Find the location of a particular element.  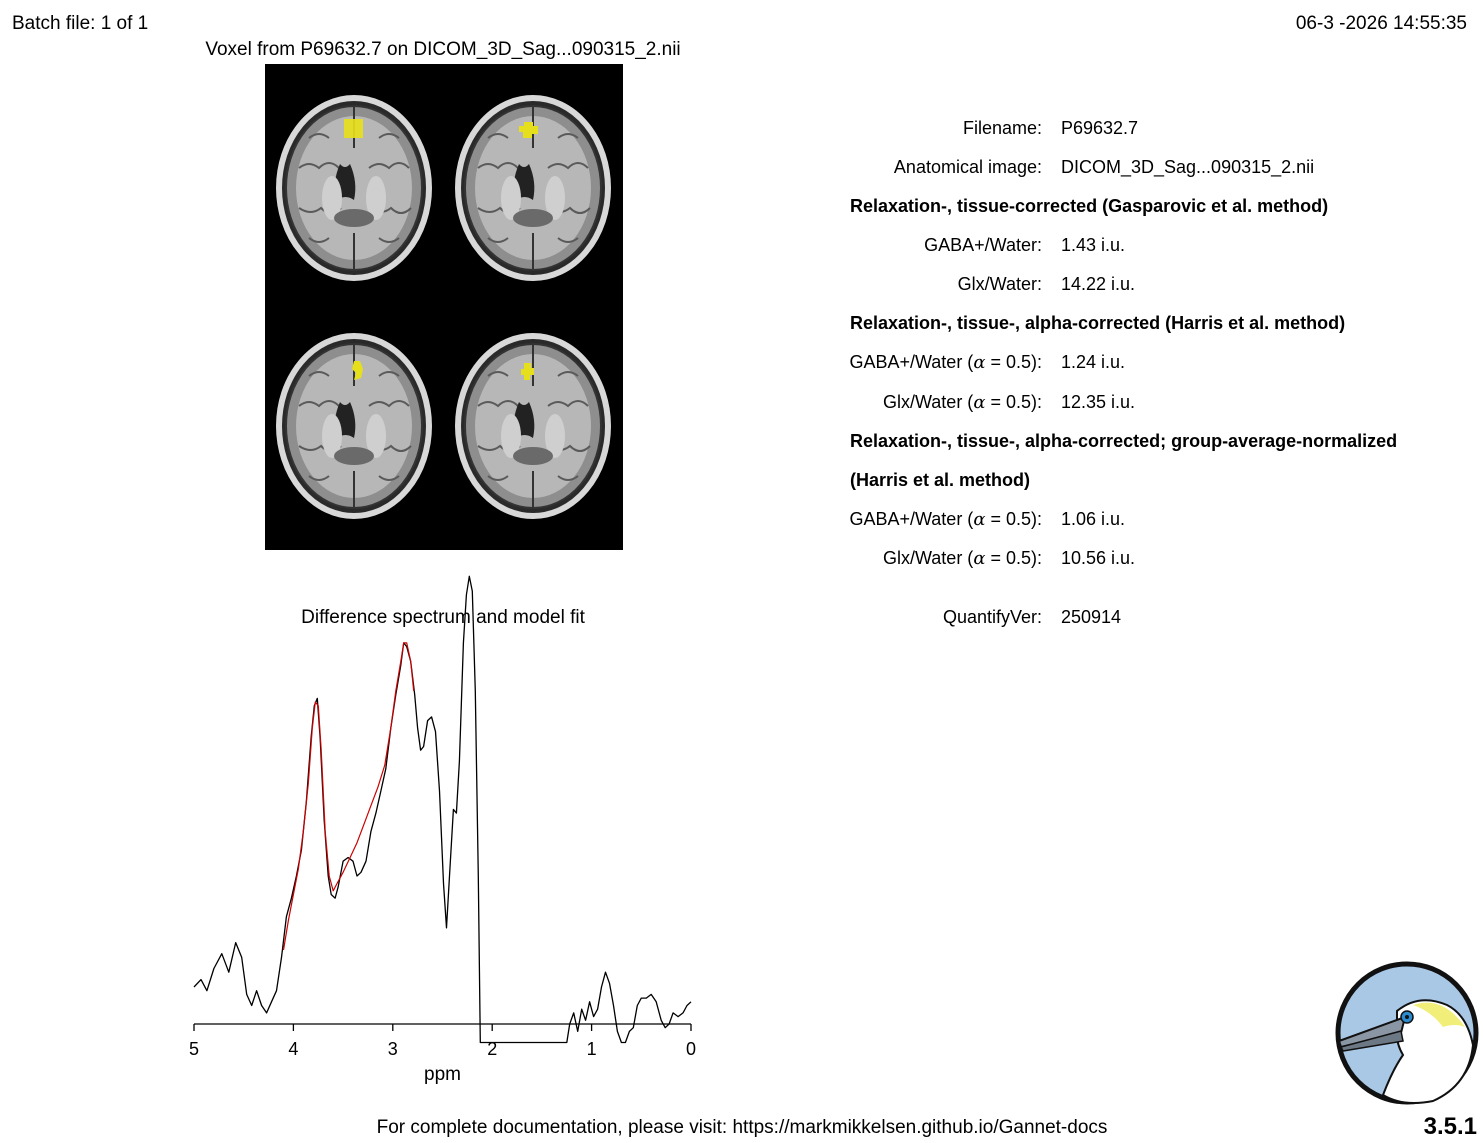

quantify-version-label: QuantifyVer: is located at coordinates (992, 617).